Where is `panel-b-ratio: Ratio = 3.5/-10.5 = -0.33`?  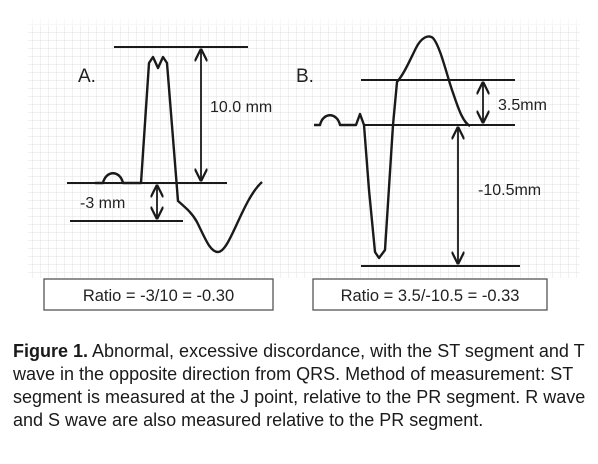 panel-b-ratio: Ratio = 3.5/-10.5 = -0.33 is located at coordinates (430, 296).